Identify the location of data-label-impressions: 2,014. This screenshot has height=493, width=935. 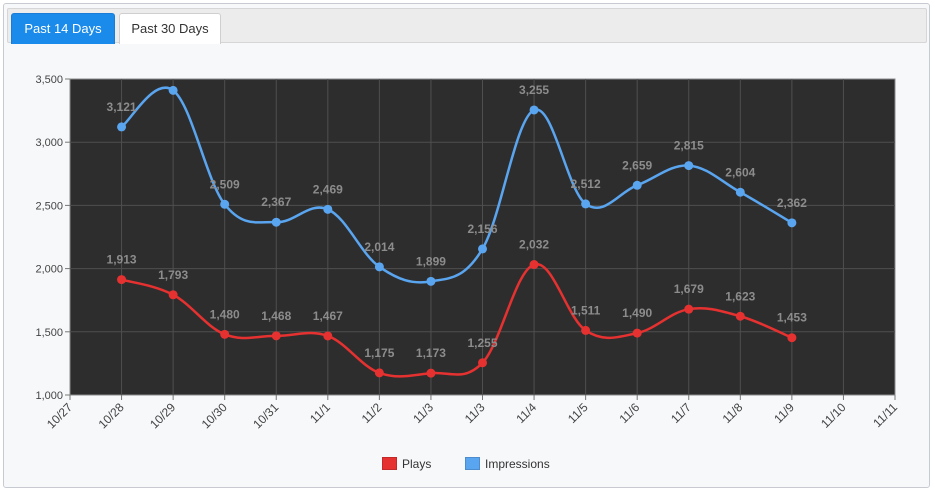
(379, 247).